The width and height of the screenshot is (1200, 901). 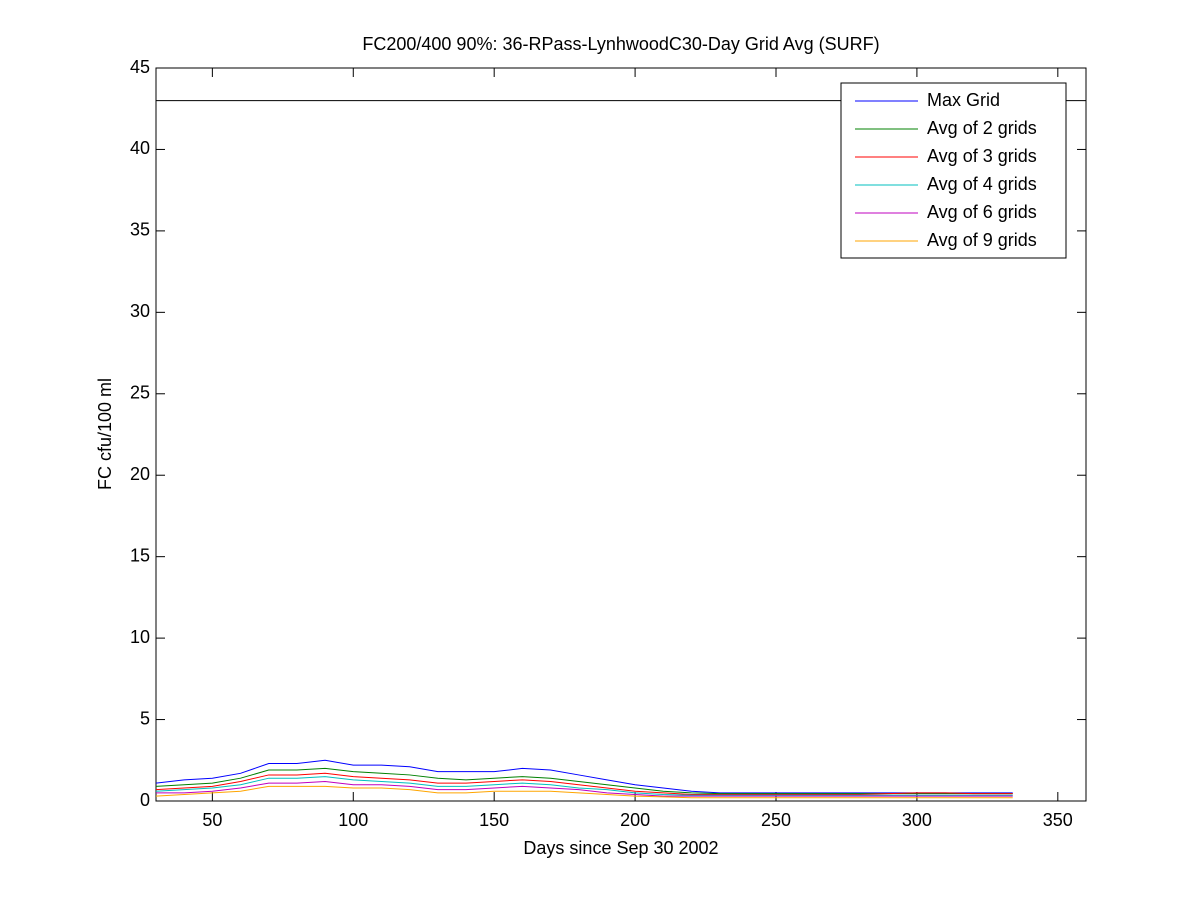 I want to click on y-tick-label: 0, so click(x=145, y=800).